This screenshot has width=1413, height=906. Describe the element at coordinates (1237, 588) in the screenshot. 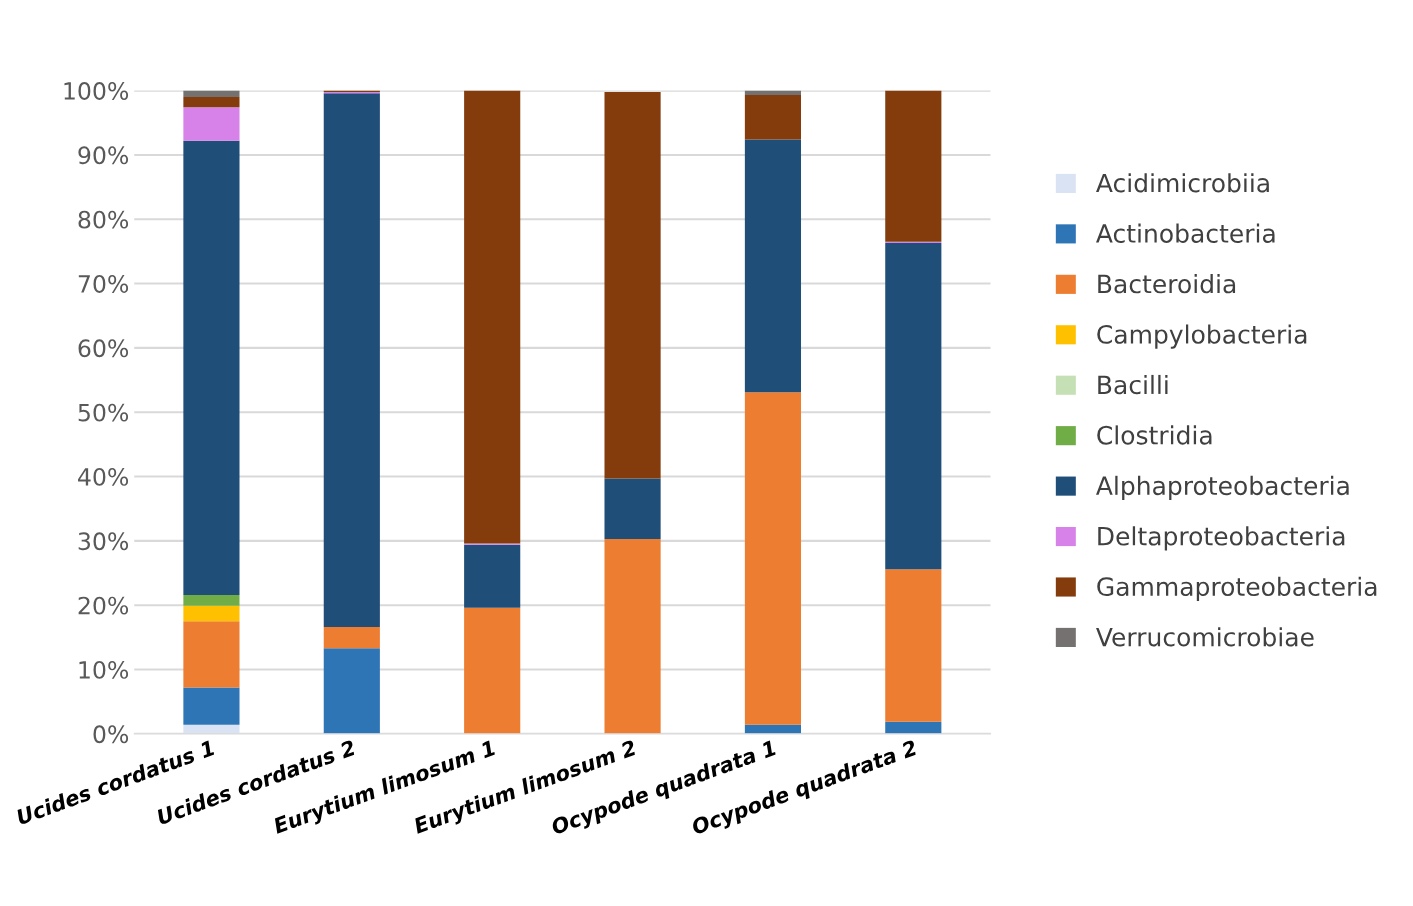

I see `legend-label: Gammaproteobacteria` at that location.